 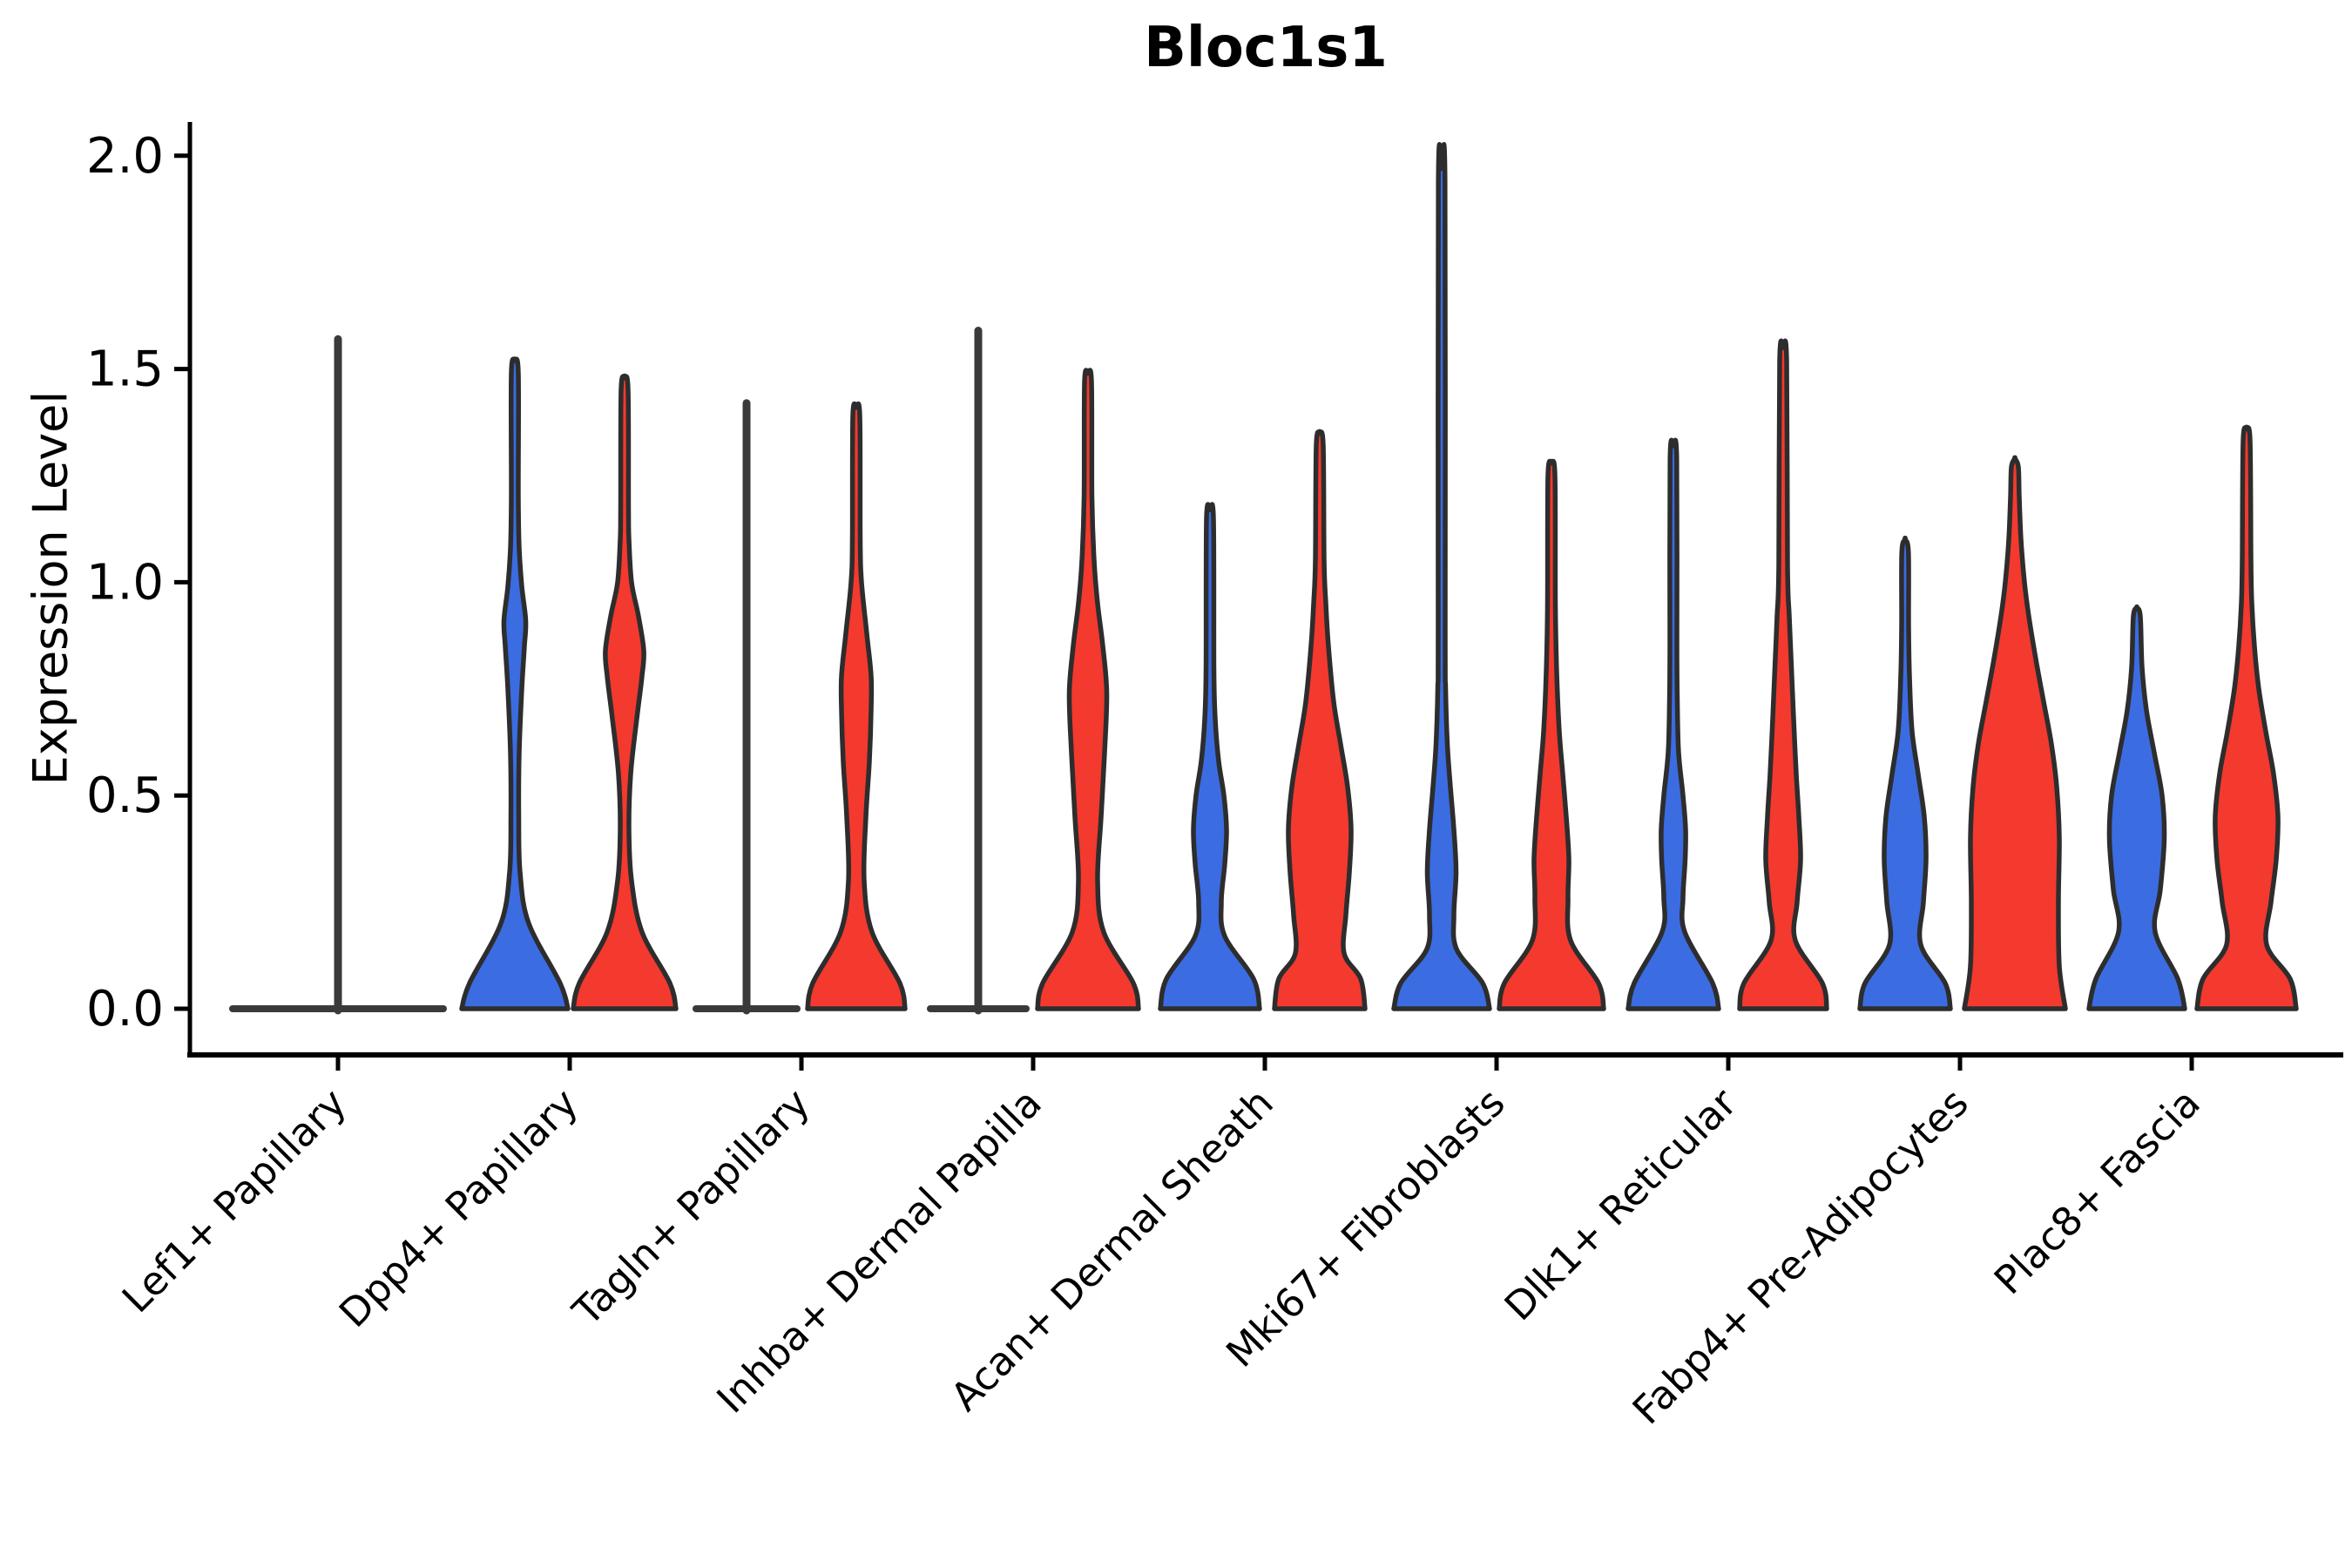 What do you see at coordinates (2097, 1191) in the screenshot?
I see `x-tick-label-plac8-fascia: Plac8+ Fascia` at bounding box center [2097, 1191].